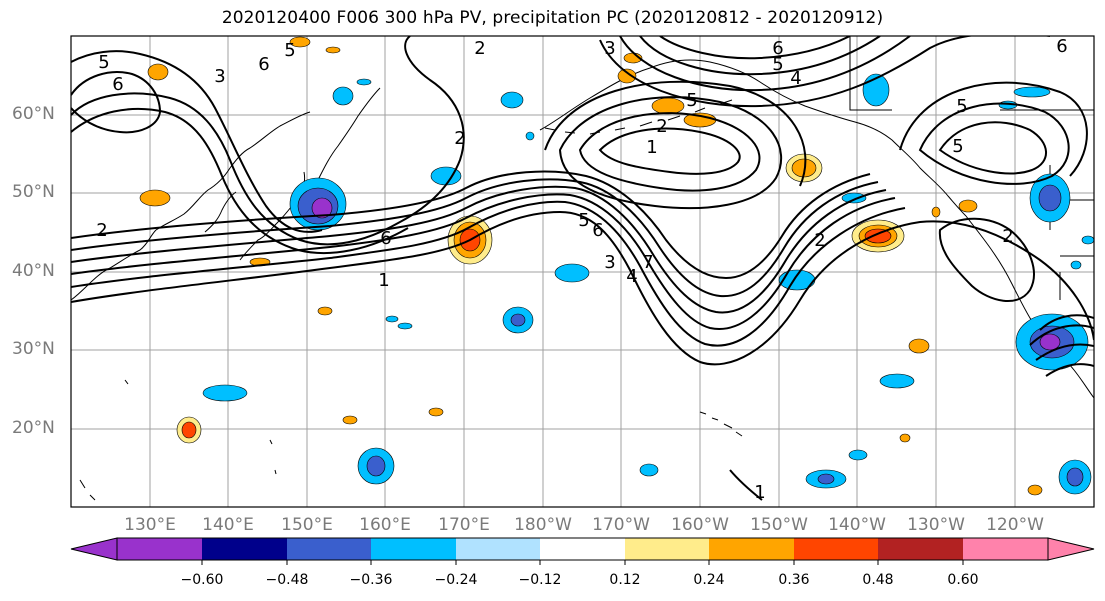  What do you see at coordinates (878, 580) in the screenshot?
I see `colorbar-tick-label: 0.48` at bounding box center [878, 580].